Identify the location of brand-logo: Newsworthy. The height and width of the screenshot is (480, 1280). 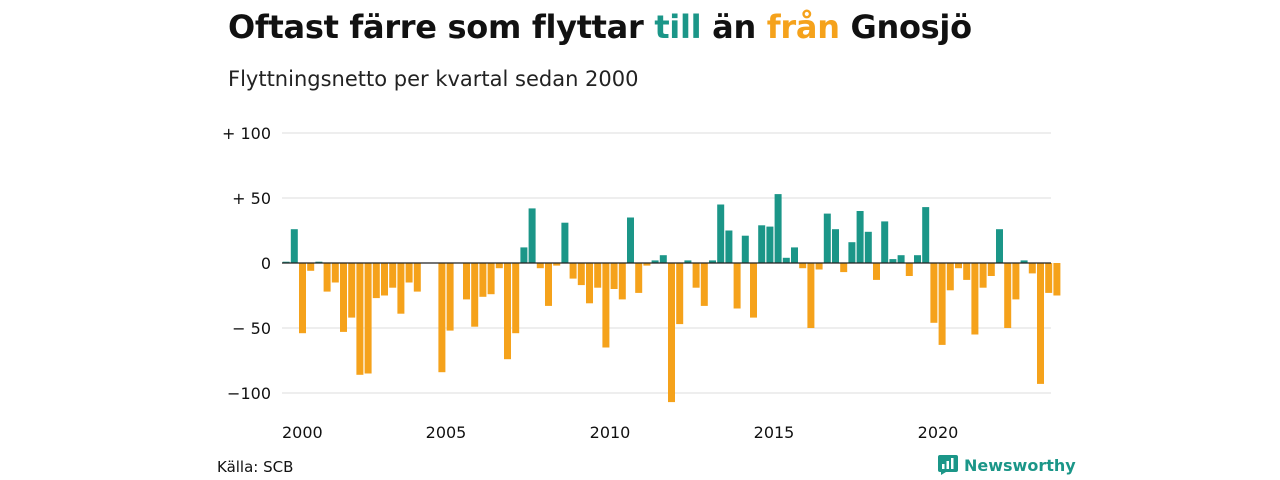
(1007, 465).